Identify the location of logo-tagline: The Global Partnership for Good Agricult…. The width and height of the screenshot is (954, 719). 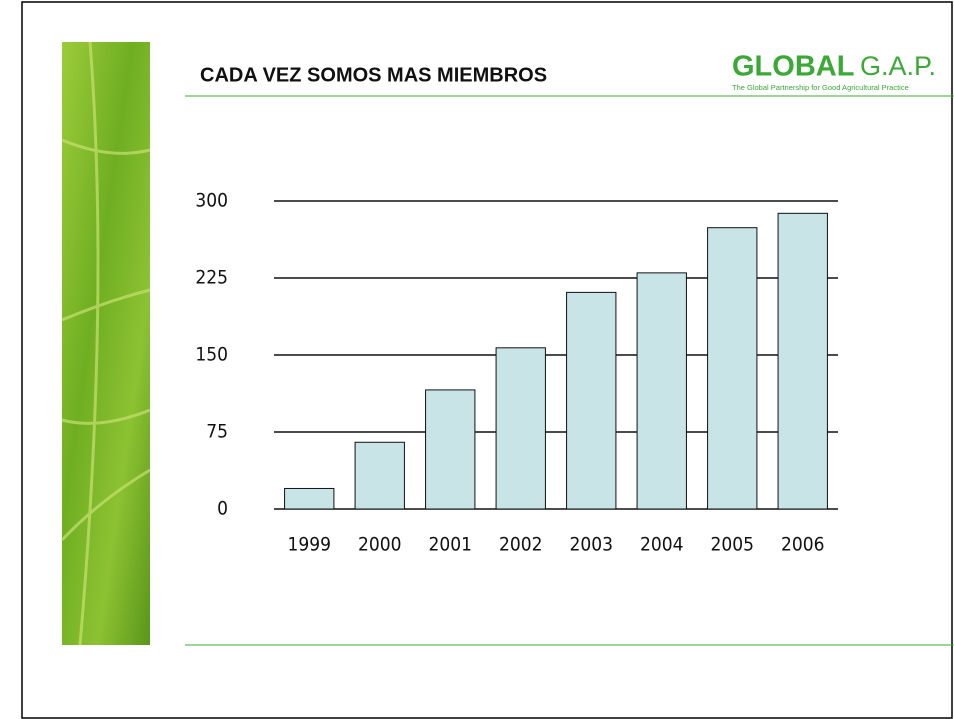
(820, 87).